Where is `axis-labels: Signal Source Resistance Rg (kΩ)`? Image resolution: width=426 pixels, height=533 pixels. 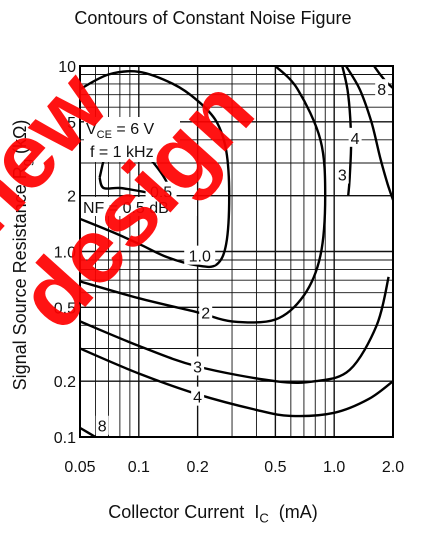 axis-labels: Signal Source Resistance Rg (kΩ) is located at coordinates (22, 255).